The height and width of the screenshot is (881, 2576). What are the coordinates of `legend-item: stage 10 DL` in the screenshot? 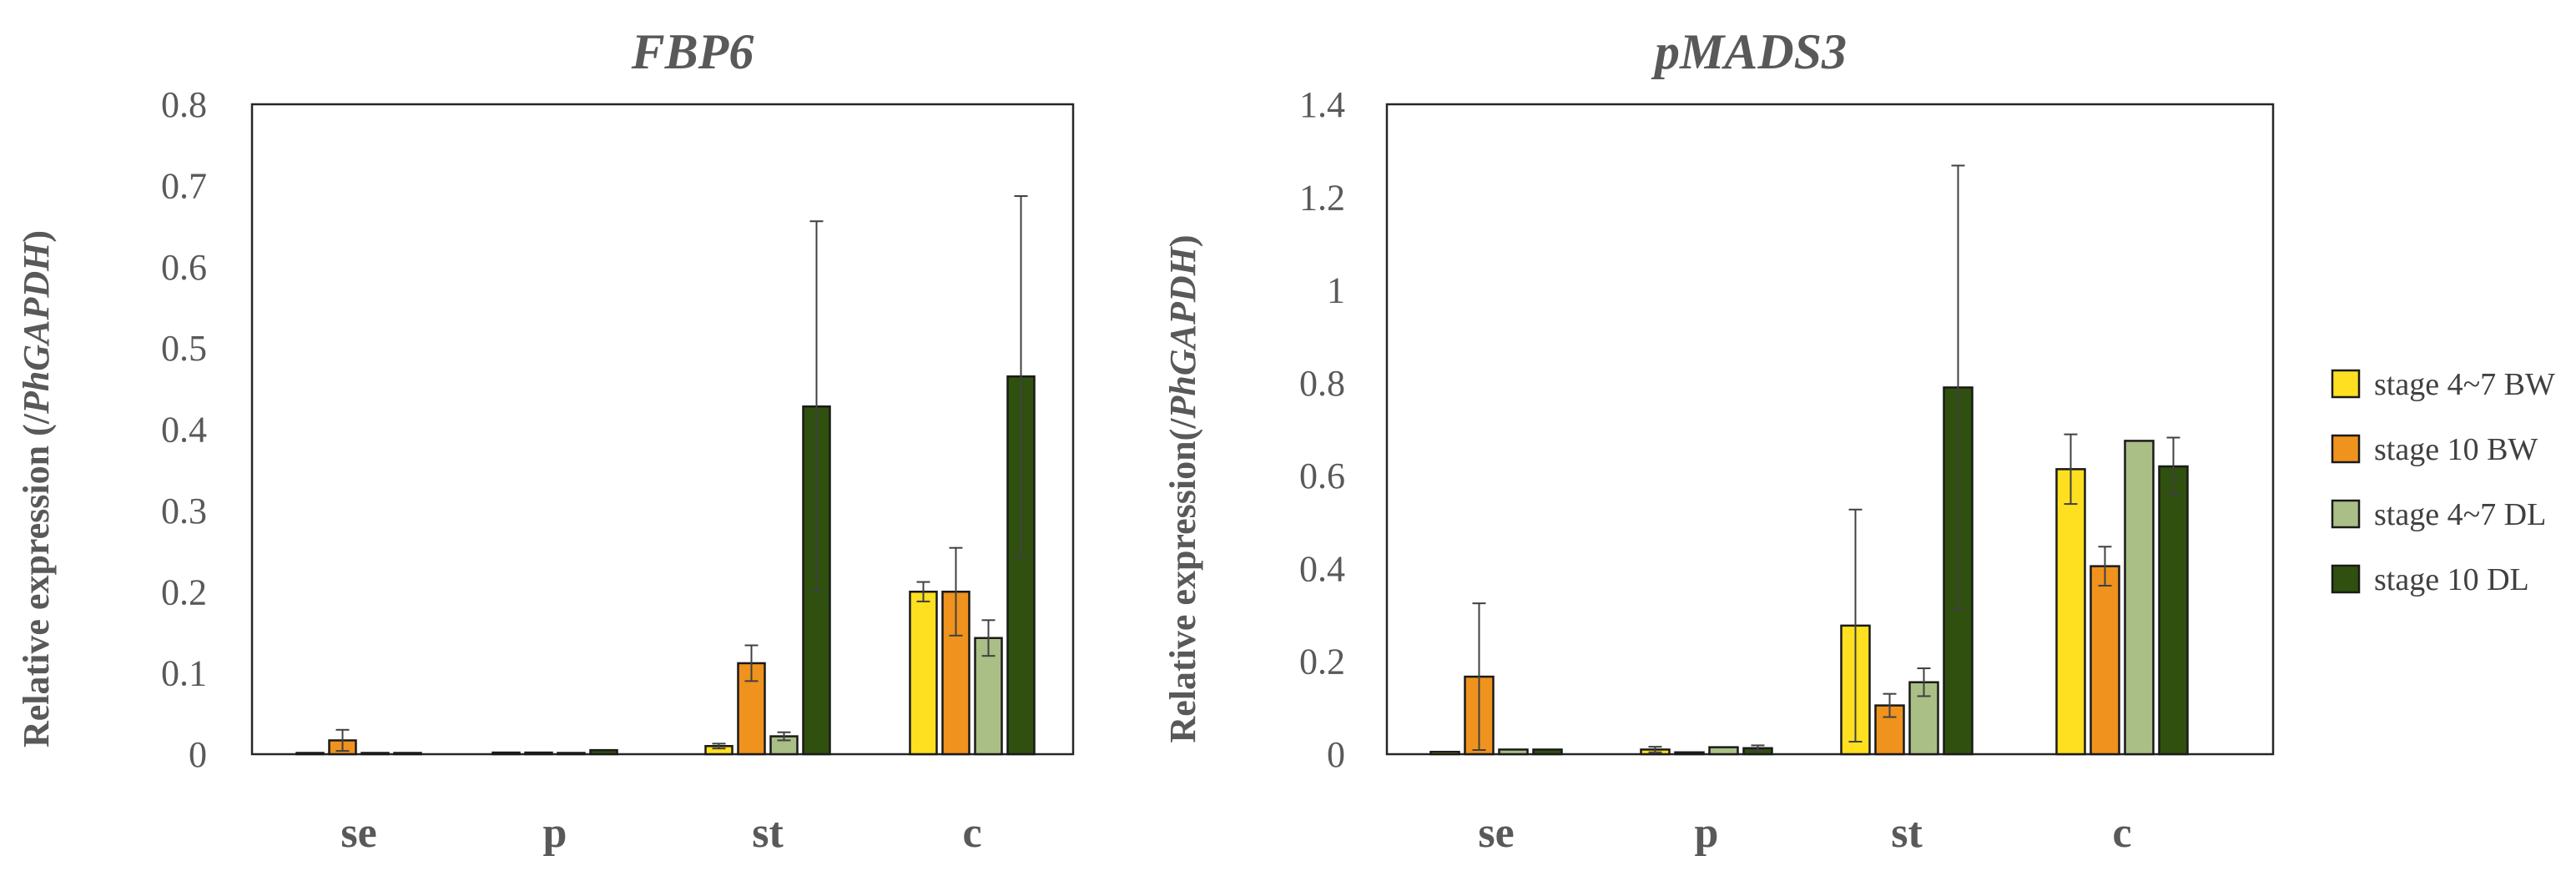 It's located at (2430, 579).